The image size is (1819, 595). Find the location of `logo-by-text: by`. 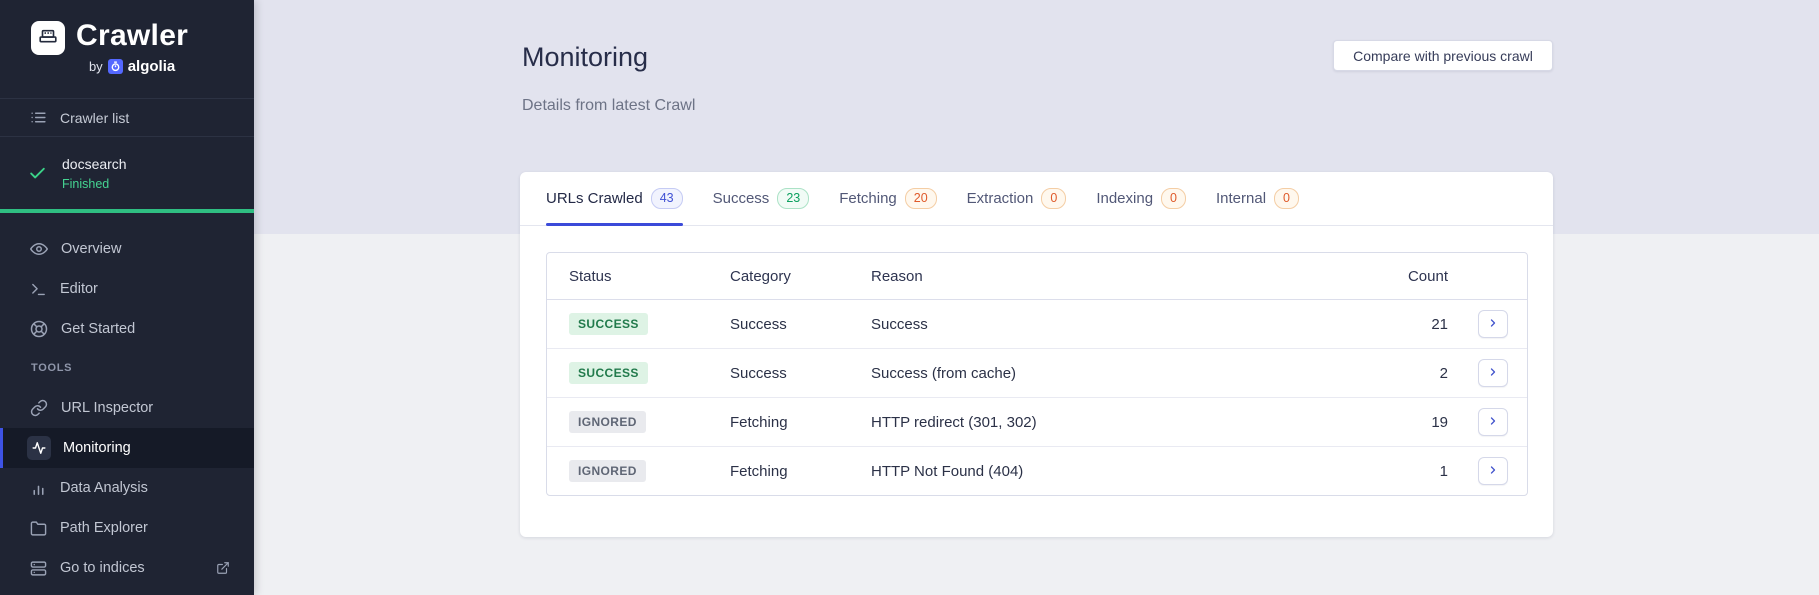

logo-by-text: by is located at coordinates (95, 66).